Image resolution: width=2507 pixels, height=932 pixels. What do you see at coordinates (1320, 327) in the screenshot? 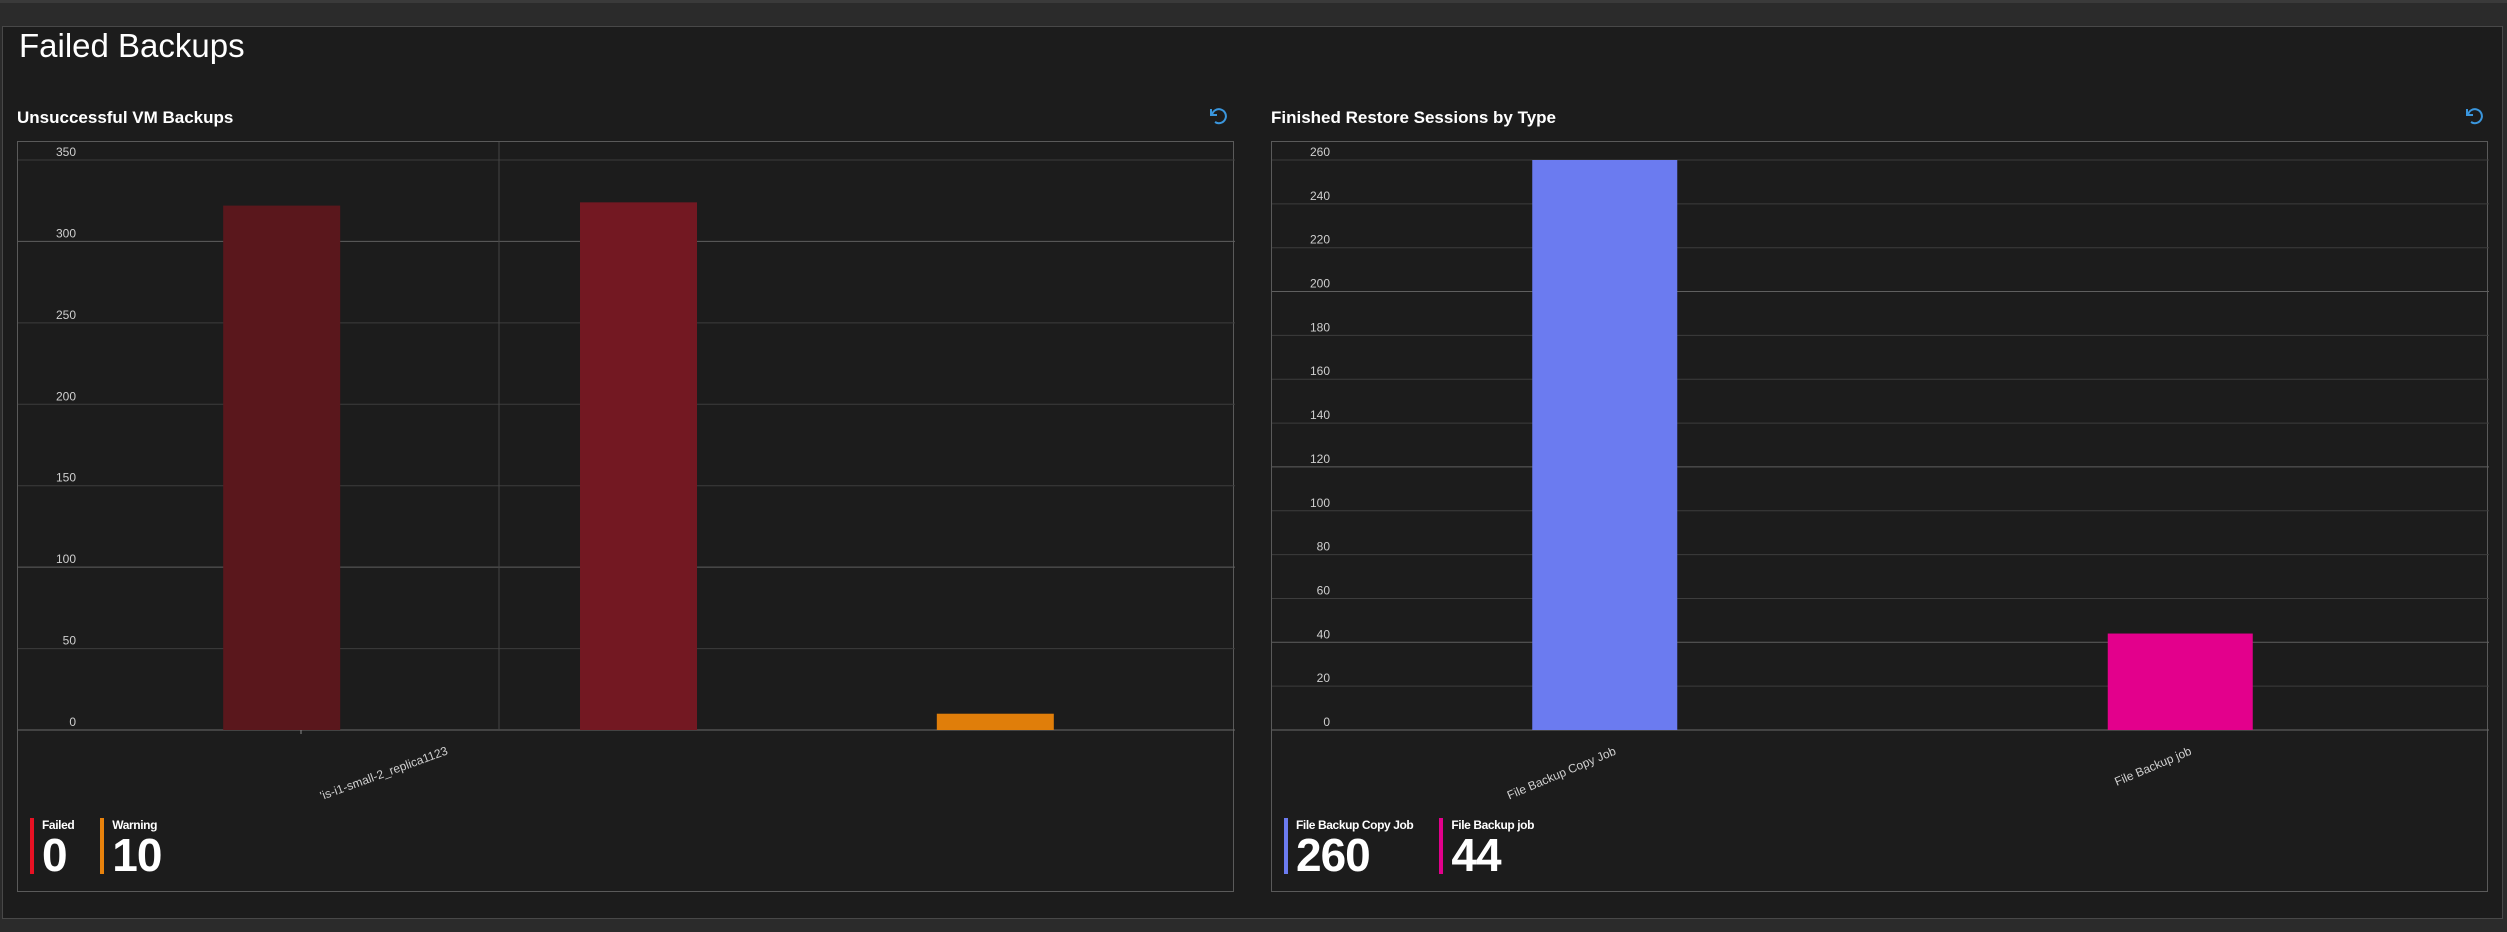
I see `y-tick-label: 180` at bounding box center [1320, 327].